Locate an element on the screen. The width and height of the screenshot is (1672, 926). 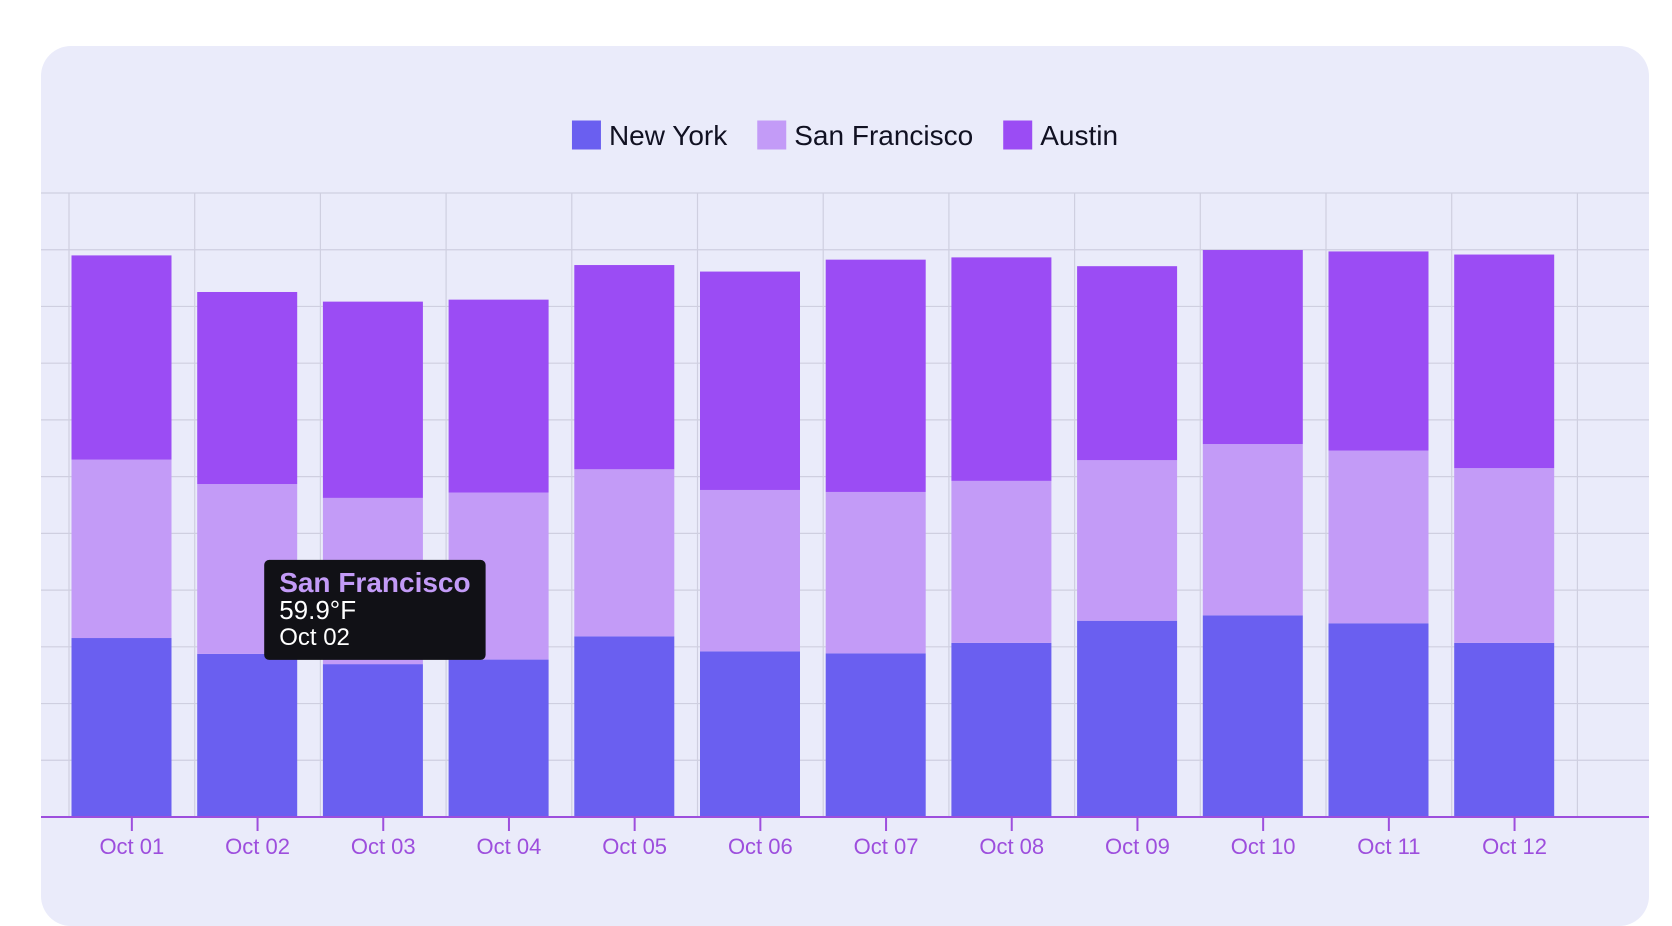
legend: New York San Francisco Austin is located at coordinates (844, 135).